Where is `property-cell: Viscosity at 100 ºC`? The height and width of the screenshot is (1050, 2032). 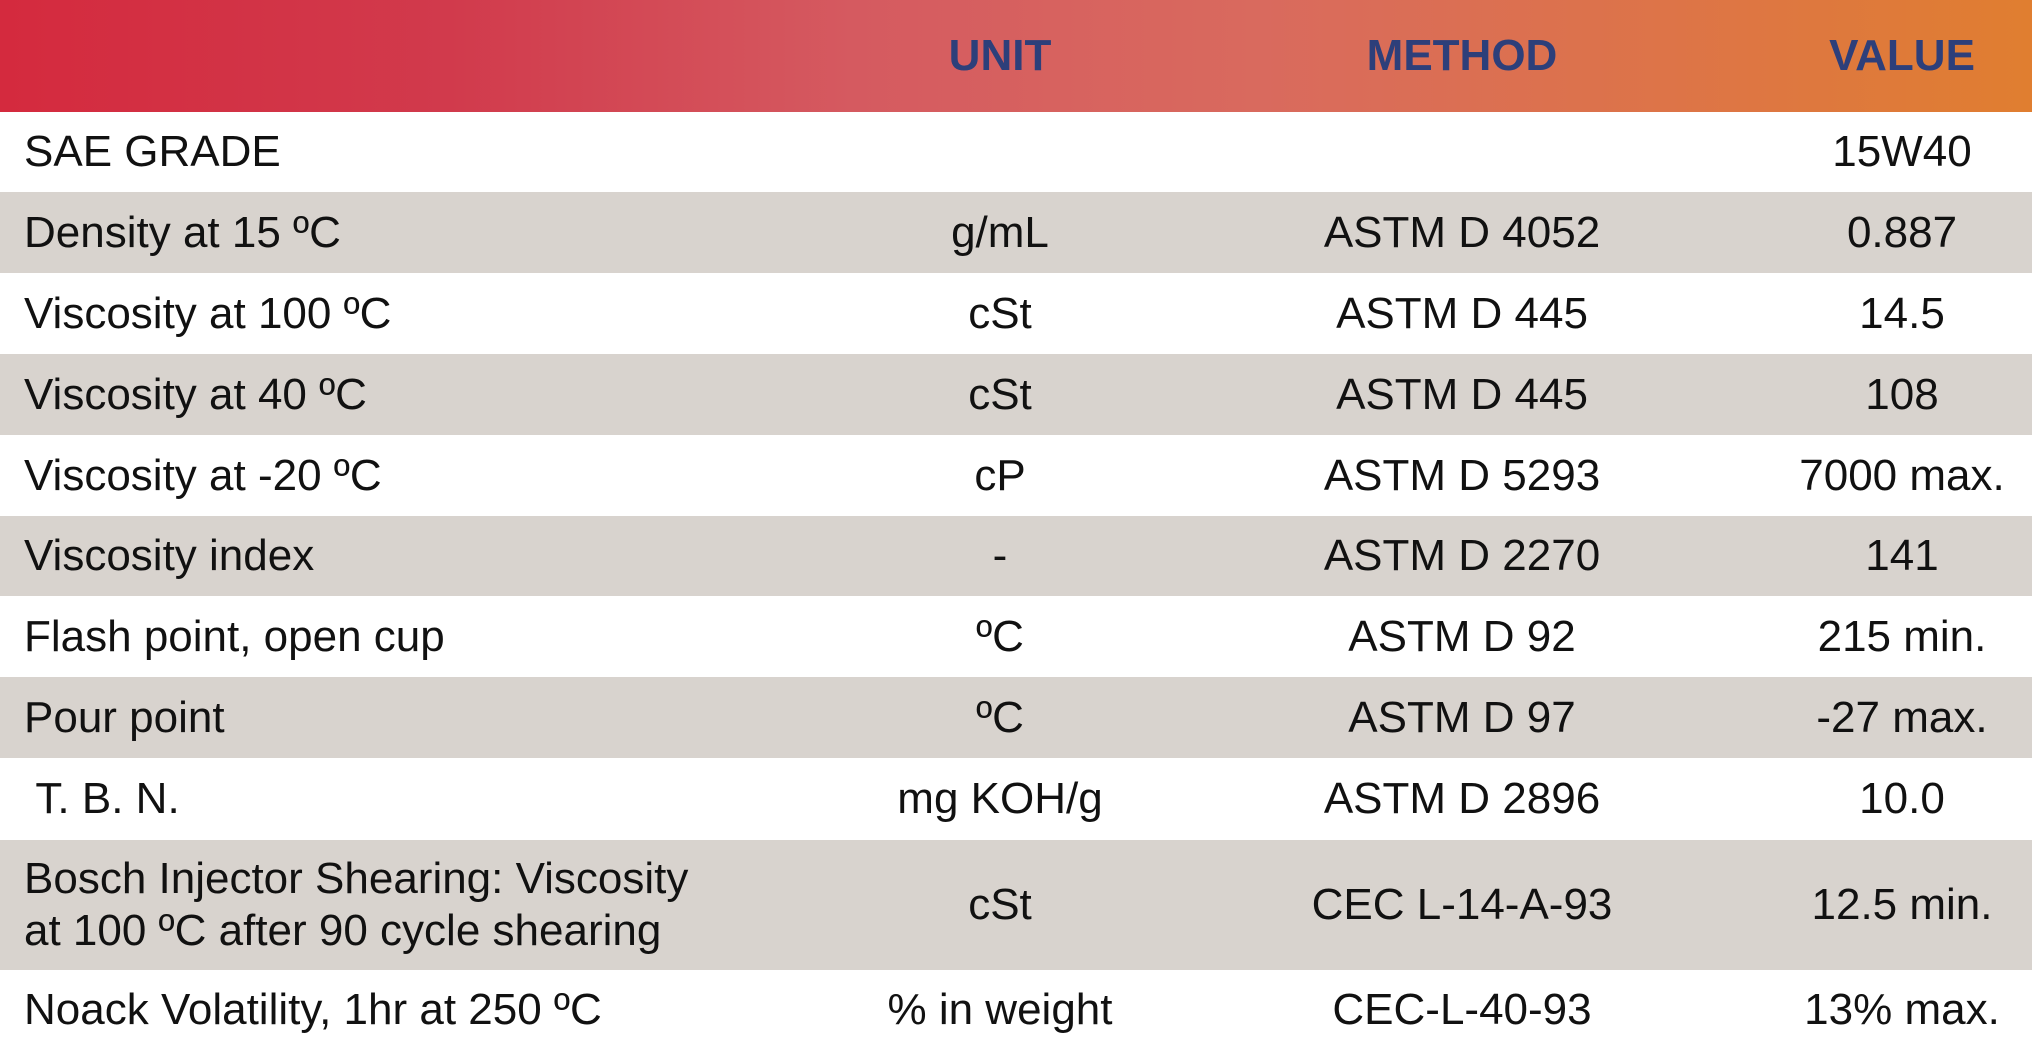 property-cell: Viscosity at 100 ºC is located at coordinates (208, 313).